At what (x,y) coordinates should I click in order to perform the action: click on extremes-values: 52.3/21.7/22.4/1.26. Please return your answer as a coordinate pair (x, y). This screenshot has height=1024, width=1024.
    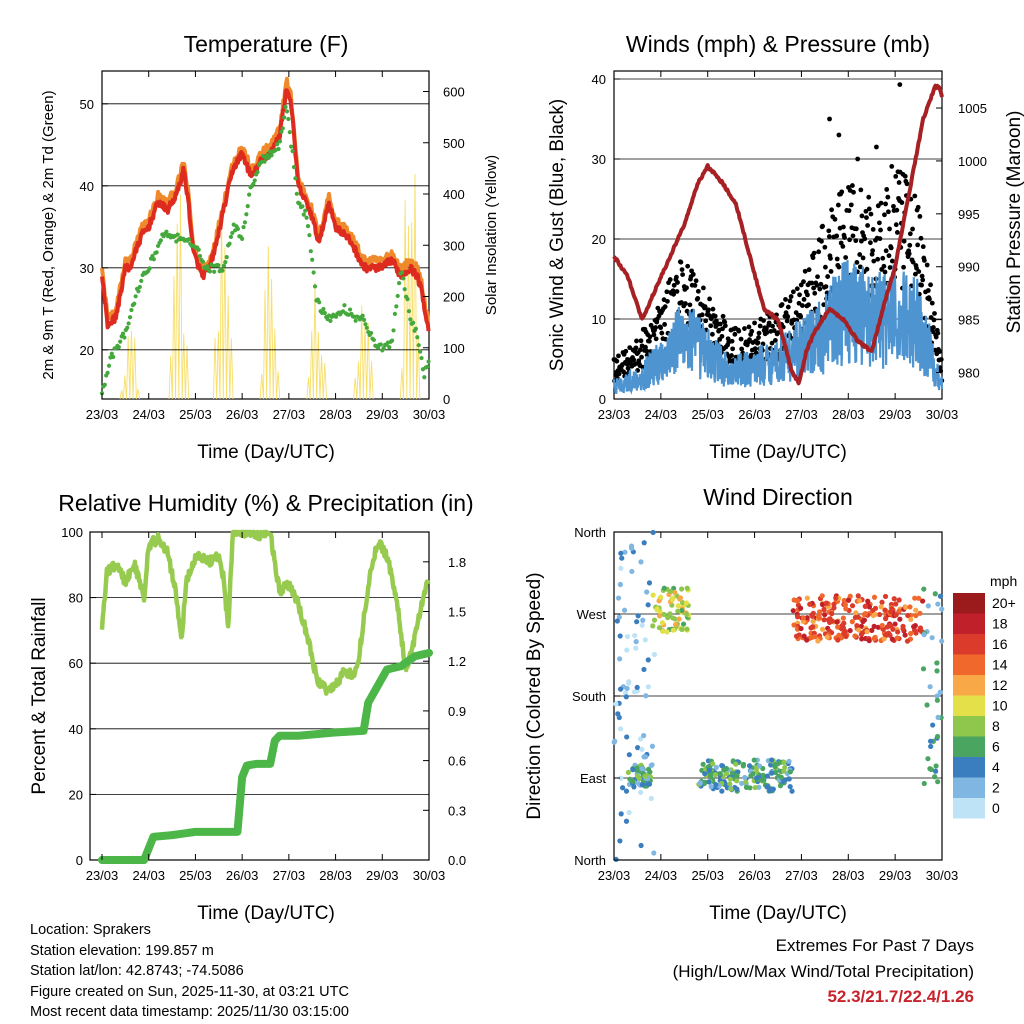
    Looking at the image, I should click on (900, 996).